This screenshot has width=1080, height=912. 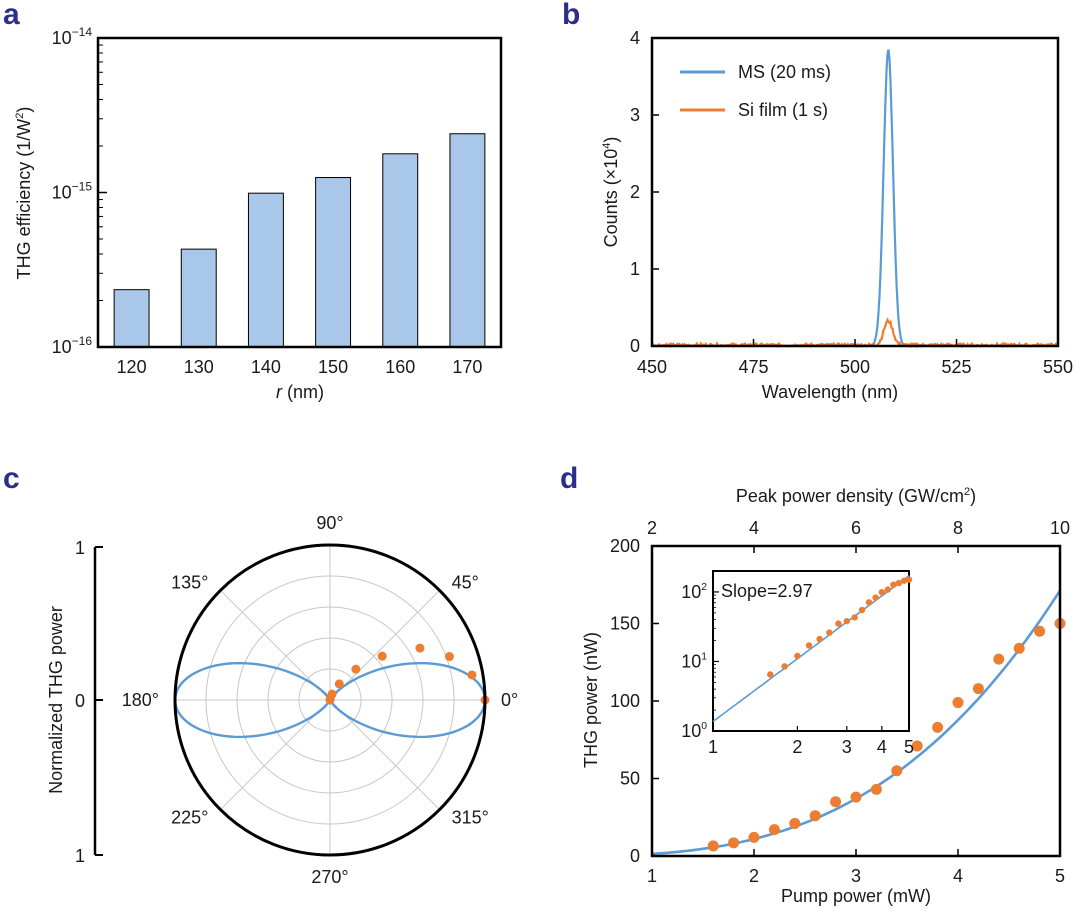 I want to click on legend-label-si: Si film (1 s), so click(x=783, y=110).